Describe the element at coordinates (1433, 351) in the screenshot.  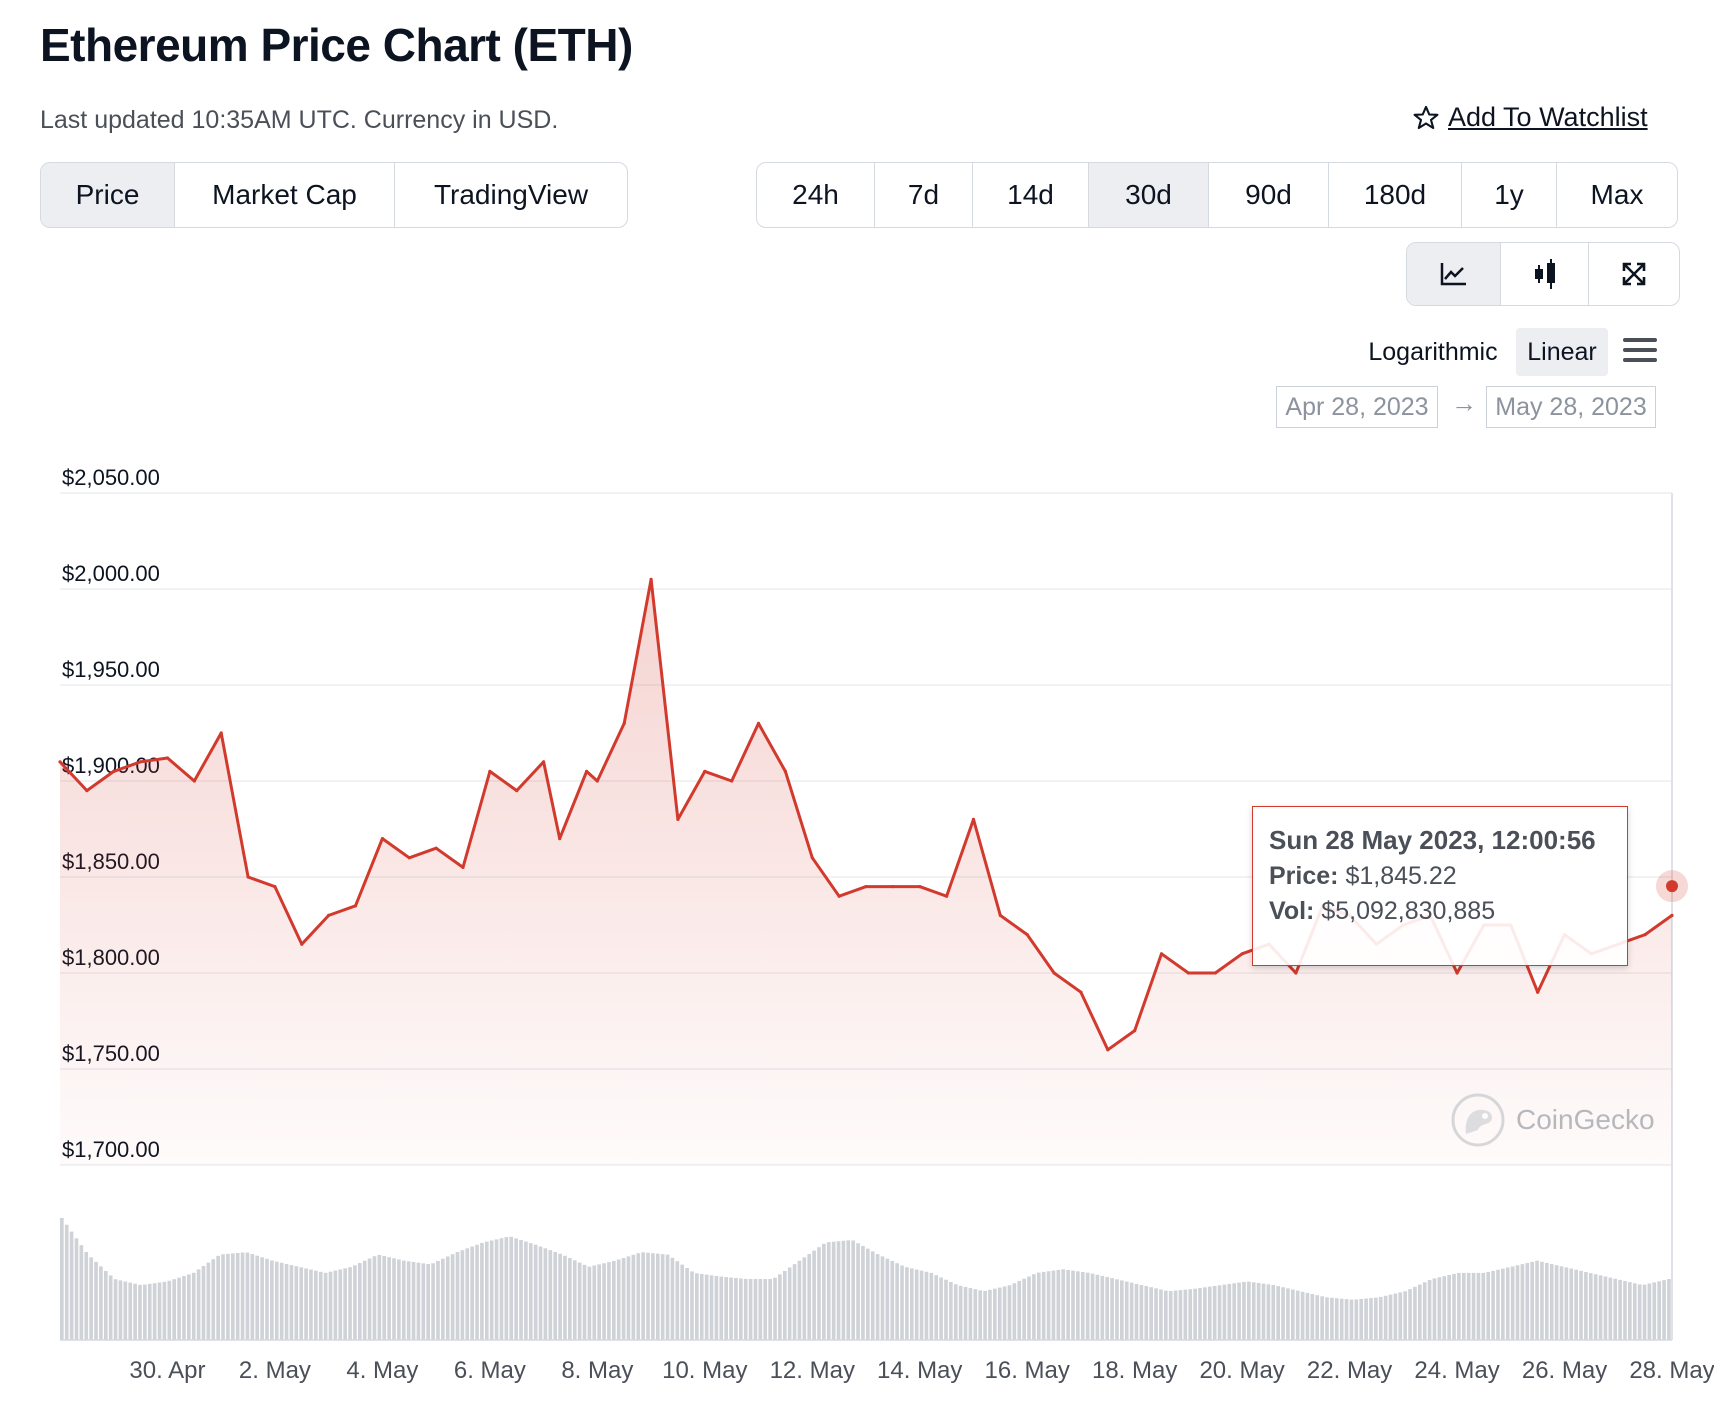
I see `logarithmic-toggle: Logarithmic` at that location.